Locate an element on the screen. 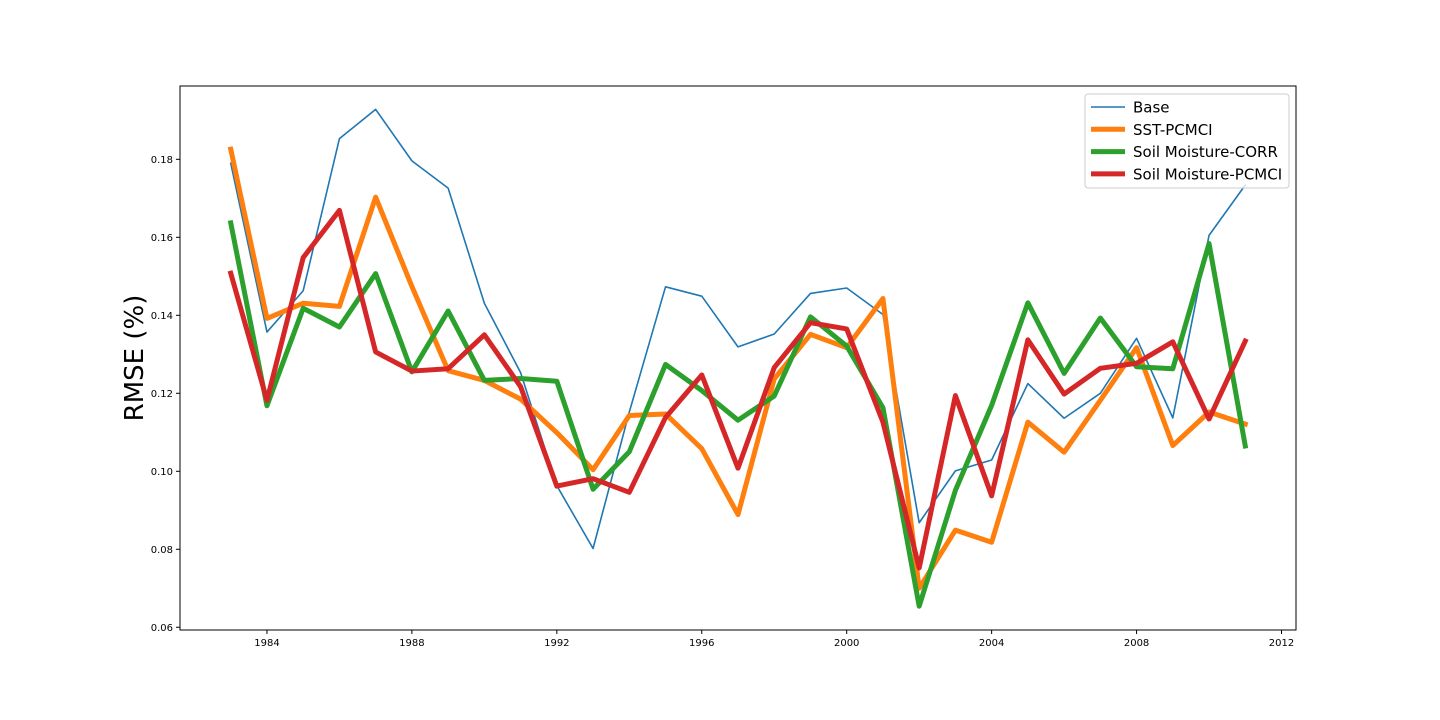 The height and width of the screenshot is (720, 1440). legend-box is located at coordinates (1187, 141).